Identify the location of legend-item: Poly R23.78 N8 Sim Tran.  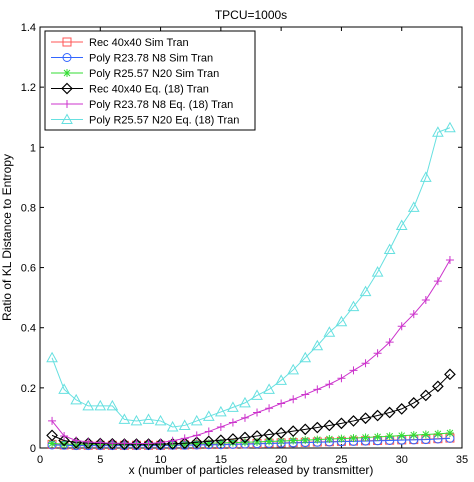
(132, 59).